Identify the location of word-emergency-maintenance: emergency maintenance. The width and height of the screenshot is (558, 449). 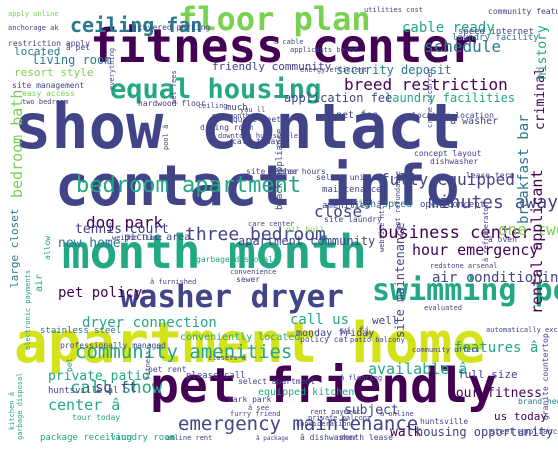
(298, 424).